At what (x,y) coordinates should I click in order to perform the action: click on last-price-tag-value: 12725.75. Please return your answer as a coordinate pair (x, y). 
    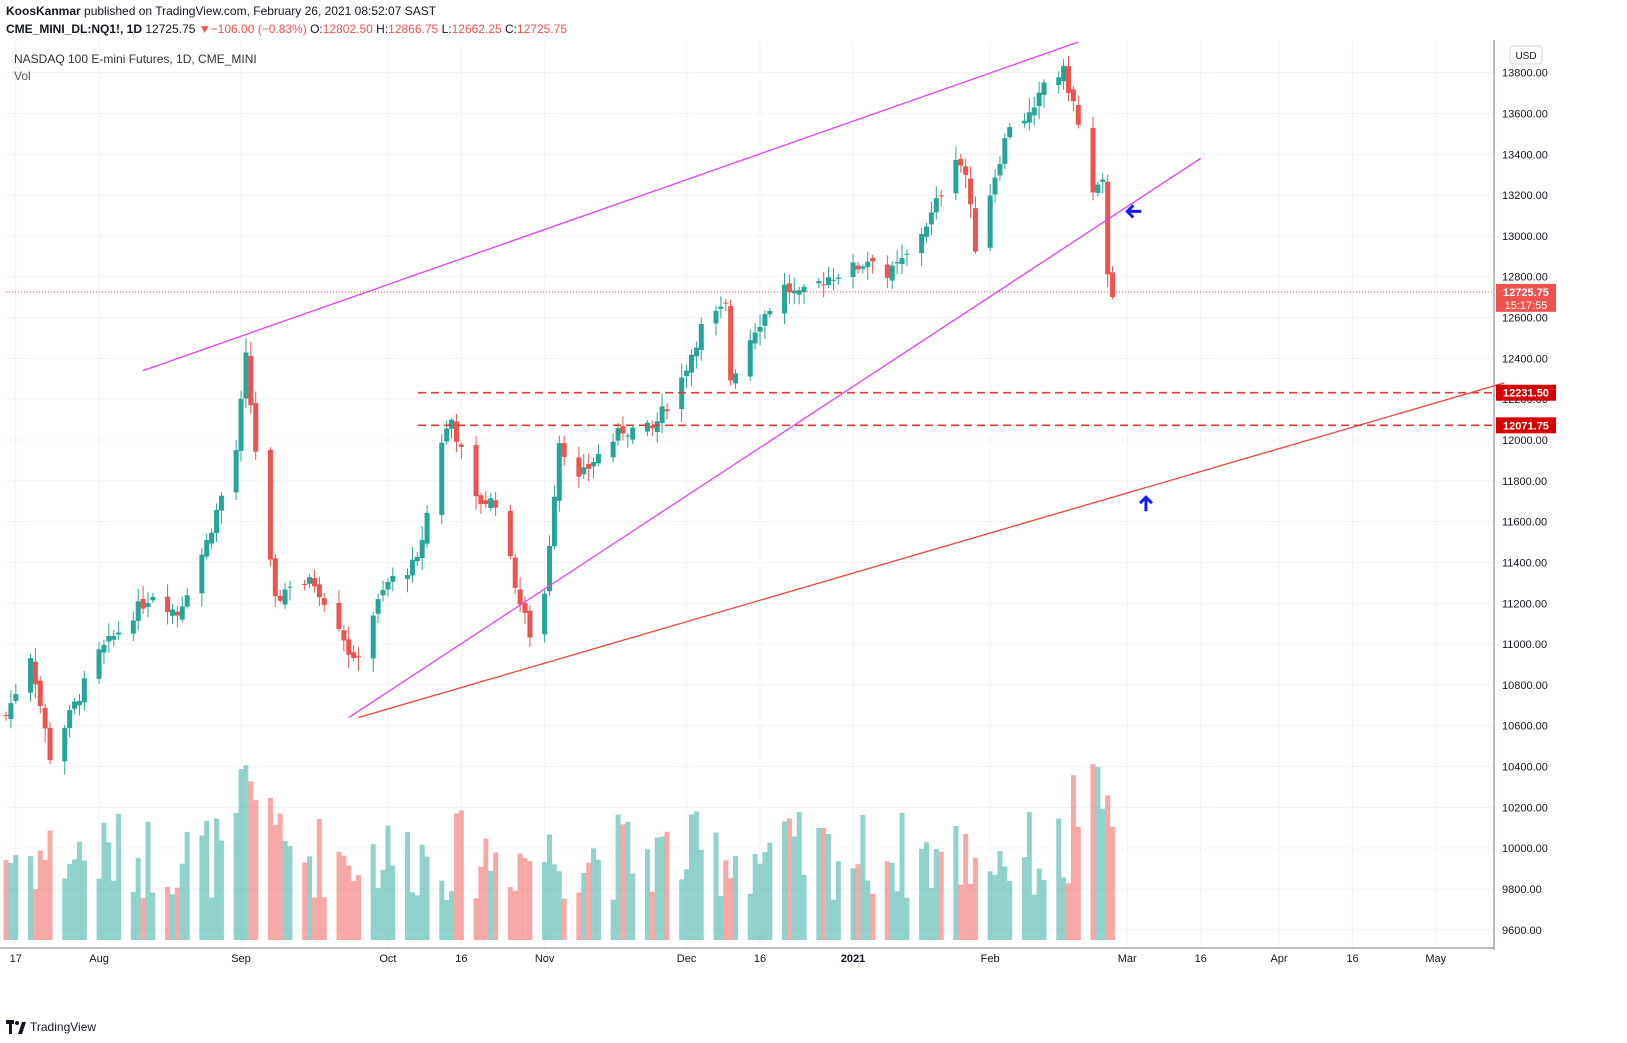
    Looking at the image, I should click on (1526, 293).